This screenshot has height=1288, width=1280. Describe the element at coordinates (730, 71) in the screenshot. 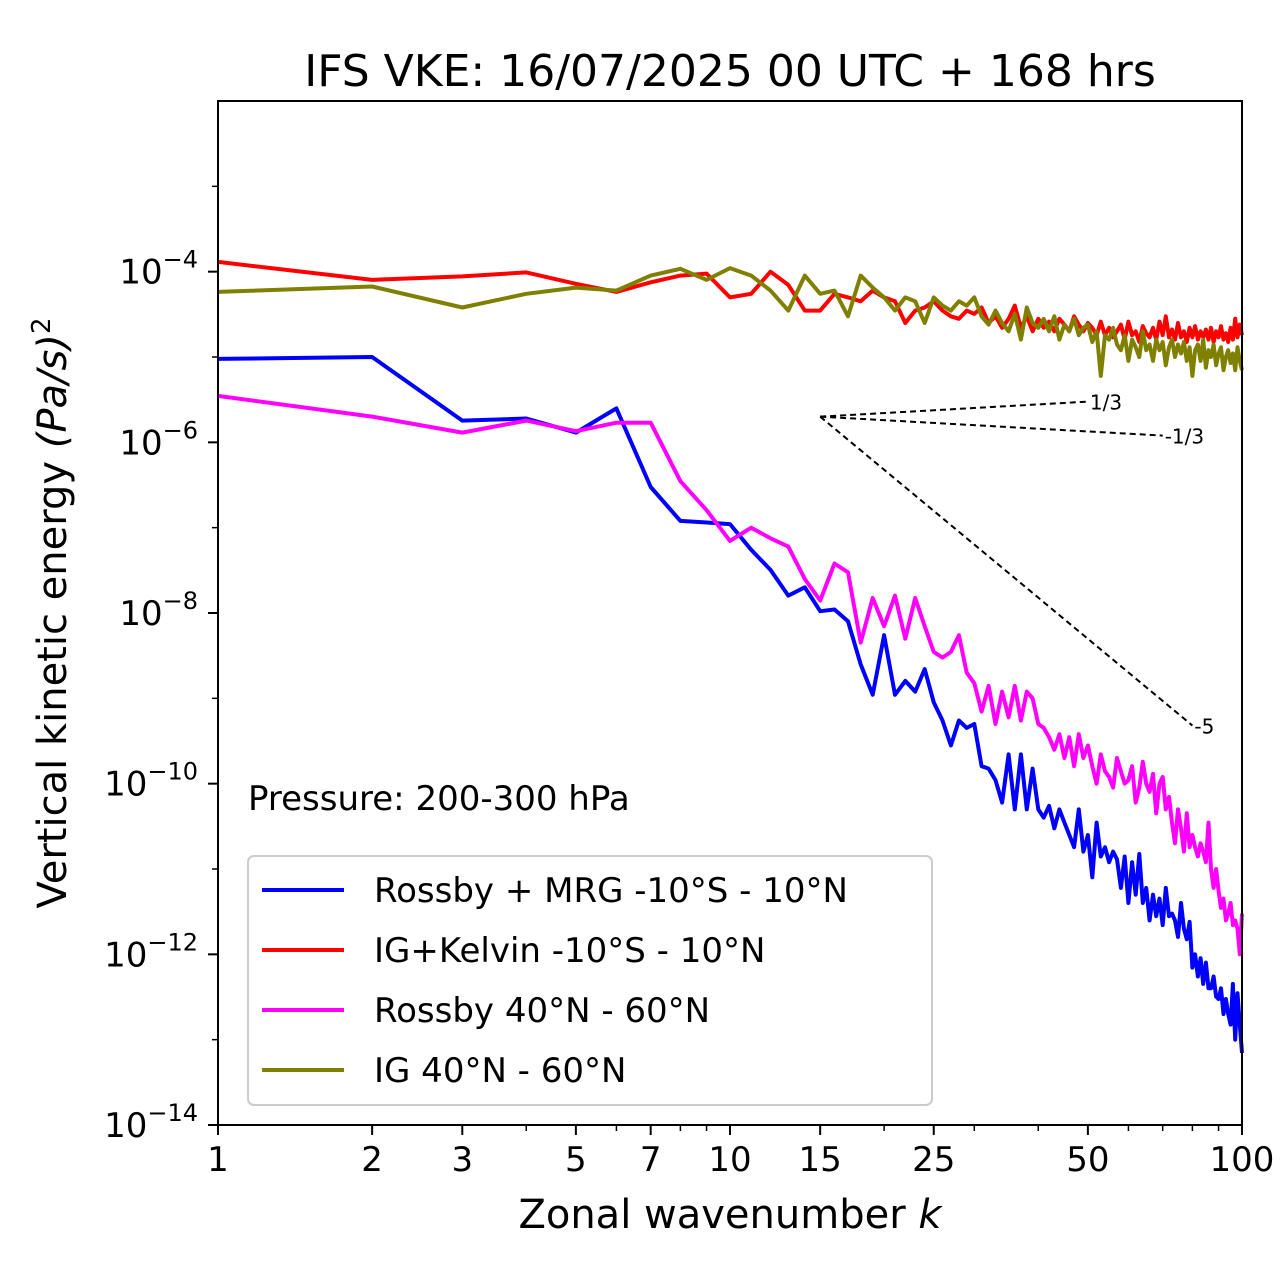

I see `chart-title: IFS VKE: 16/07/2025 00 UTC + 168 hrs` at that location.